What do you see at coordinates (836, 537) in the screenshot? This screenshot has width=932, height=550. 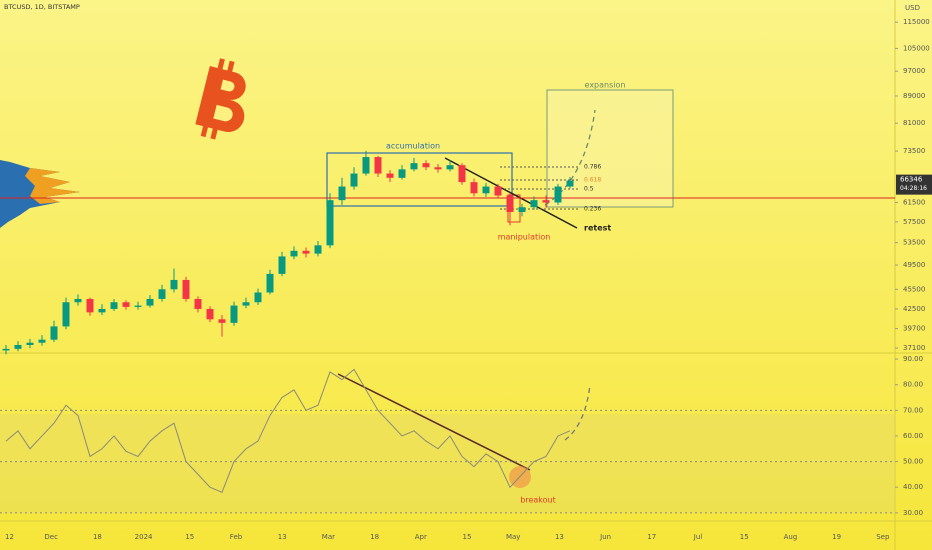 I see `x-tick-label: 19` at bounding box center [836, 537].